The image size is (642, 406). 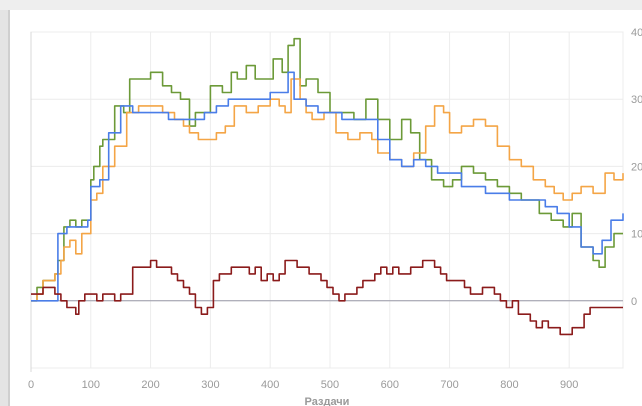 What do you see at coordinates (569, 385) in the screenshot?
I see `x-tick-label: 900` at bounding box center [569, 385].